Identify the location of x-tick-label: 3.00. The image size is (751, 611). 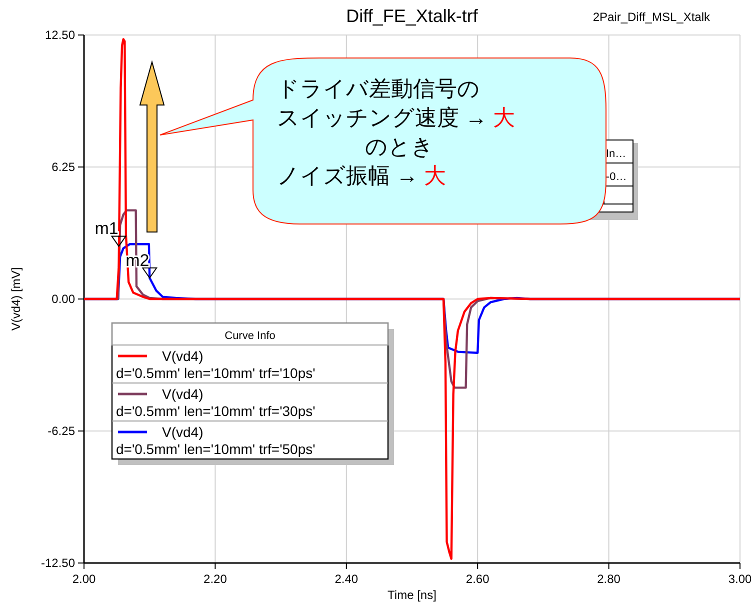
(739, 579).